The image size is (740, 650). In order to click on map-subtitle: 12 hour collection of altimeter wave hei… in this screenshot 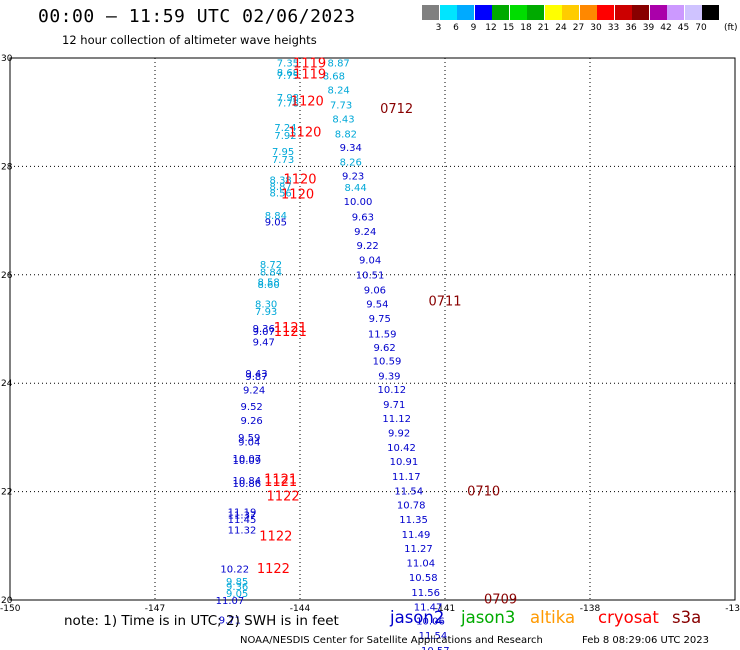, I will do `click(189, 40)`.